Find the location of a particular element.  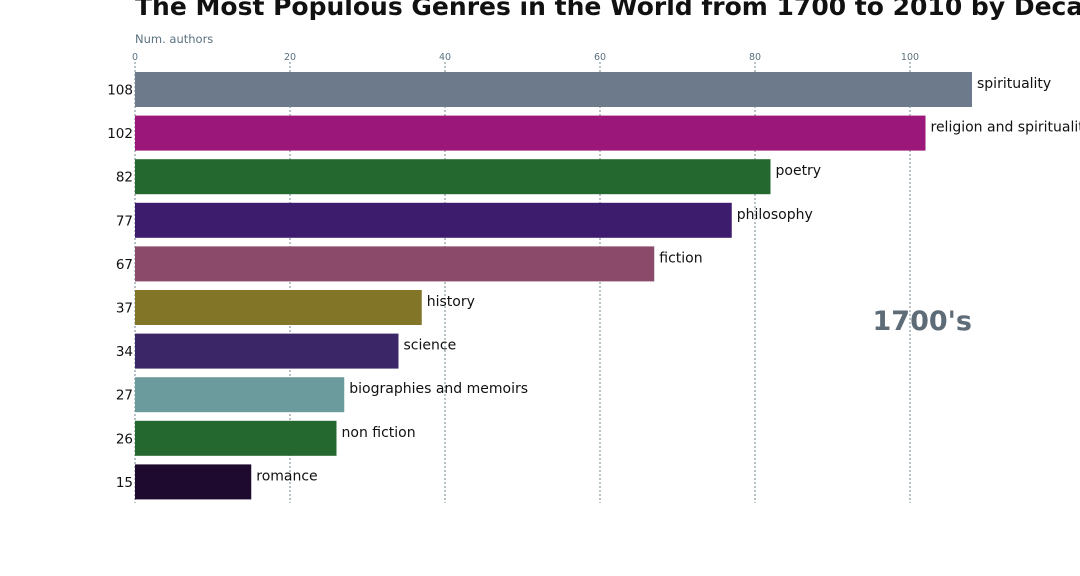

x-tick-label: 40 is located at coordinates (445, 57).